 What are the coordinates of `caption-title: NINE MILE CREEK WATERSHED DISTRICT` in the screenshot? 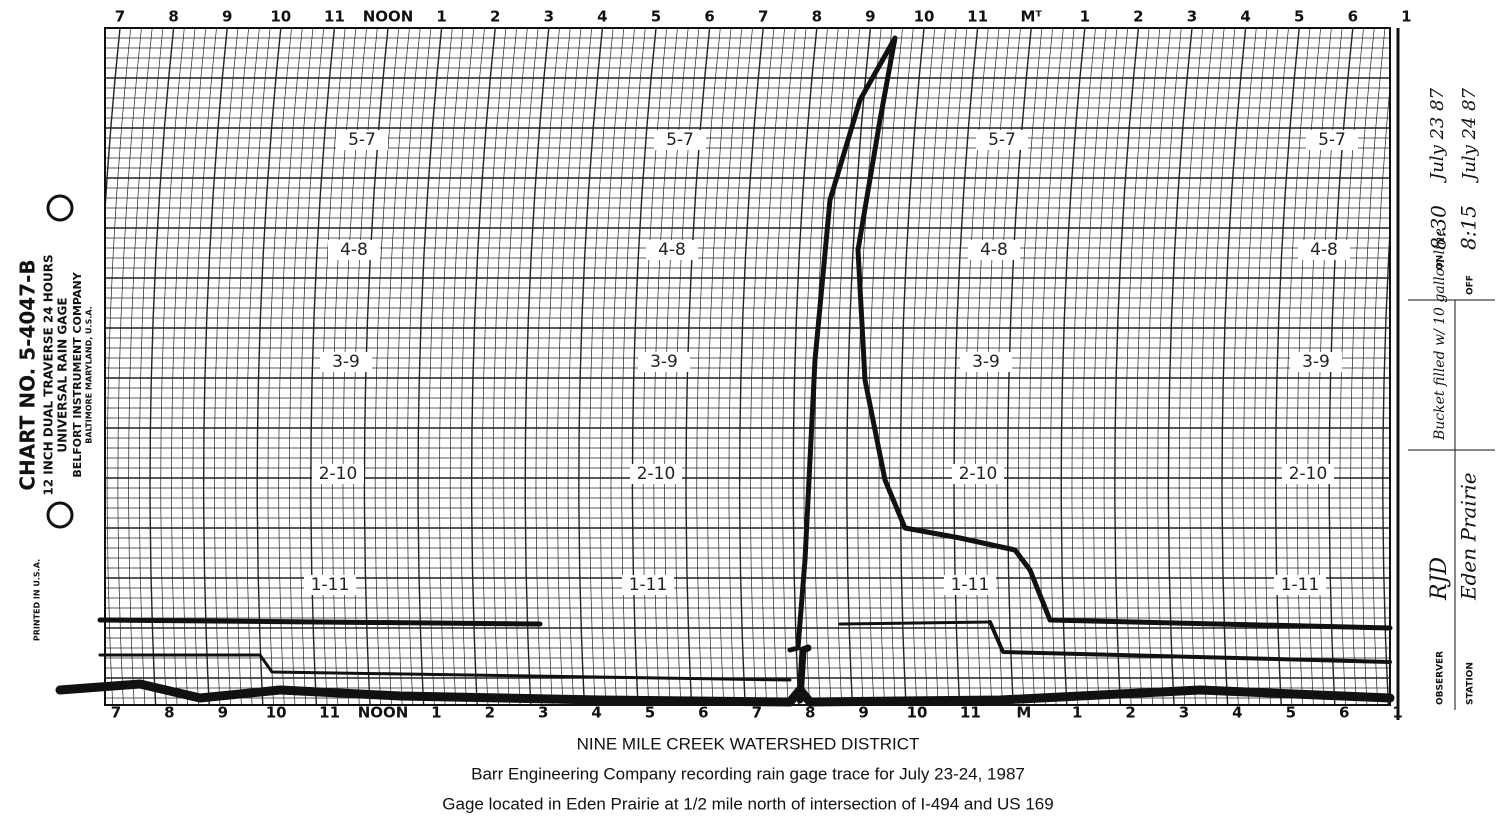 It's located at (748, 743).